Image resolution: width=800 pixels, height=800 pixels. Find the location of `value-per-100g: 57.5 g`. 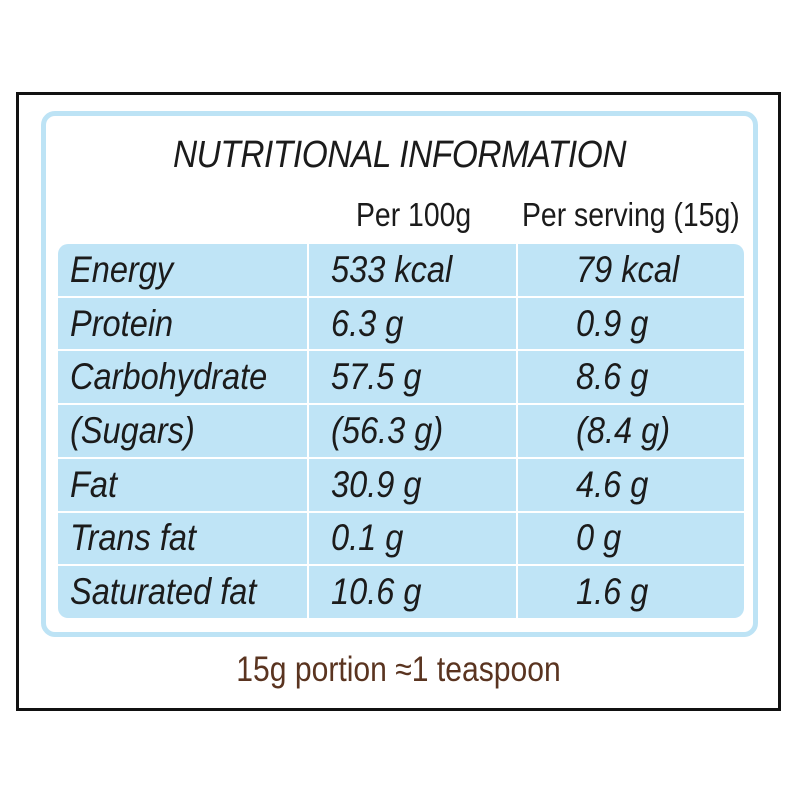

value-per-100g: 57.5 g is located at coordinates (412, 377).